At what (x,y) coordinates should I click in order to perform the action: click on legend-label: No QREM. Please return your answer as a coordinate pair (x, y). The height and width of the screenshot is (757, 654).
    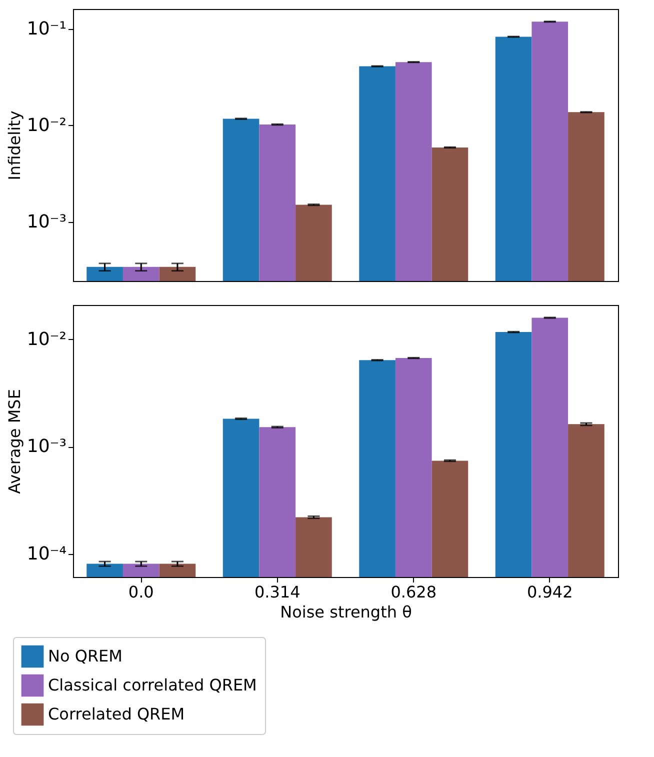
    Looking at the image, I should click on (85, 656).